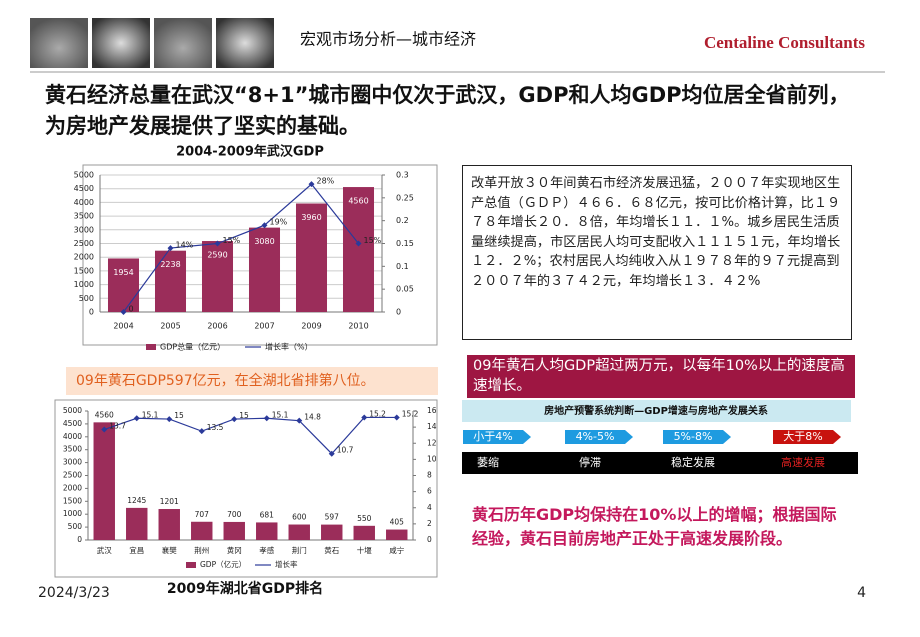 The width and height of the screenshot is (920, 637). Describe the element at coordinates (492, 436) in the screenshot. I see `range-label: 小于4%` at that location.